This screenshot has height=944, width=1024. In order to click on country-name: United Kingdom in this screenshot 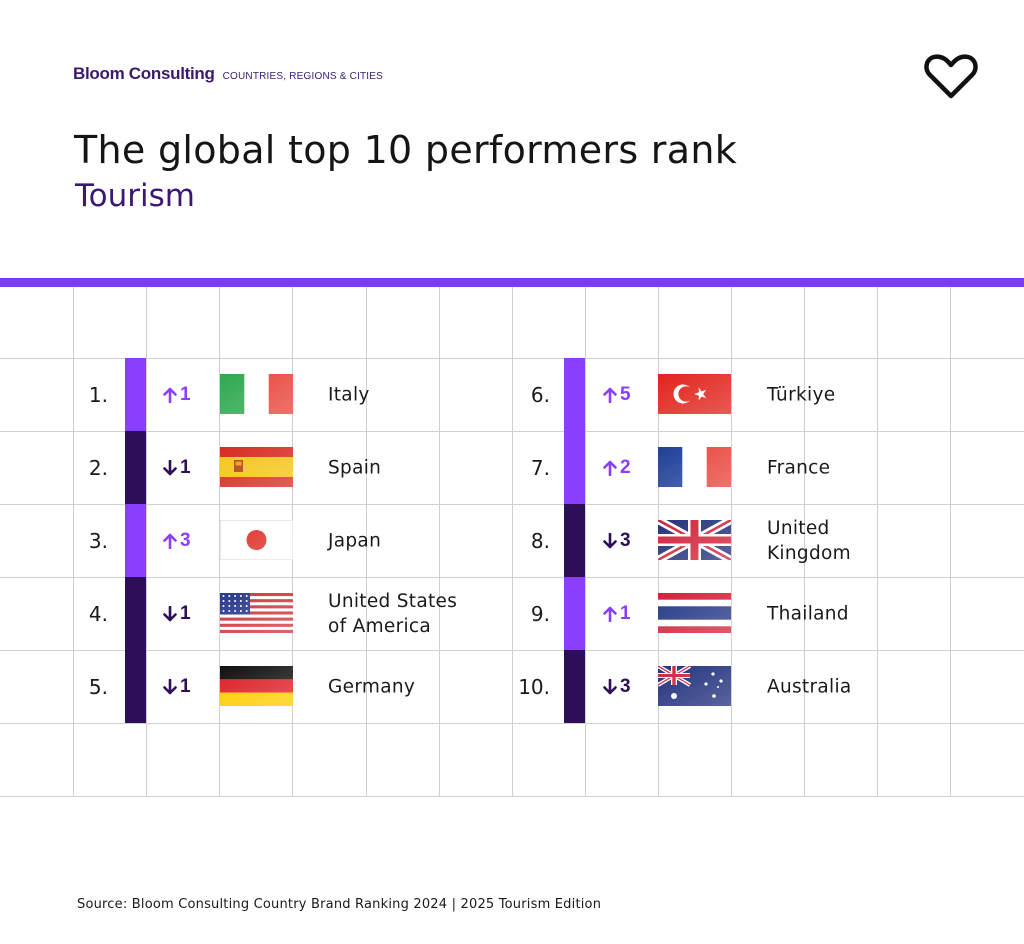, I will do `click(809, 540)`.